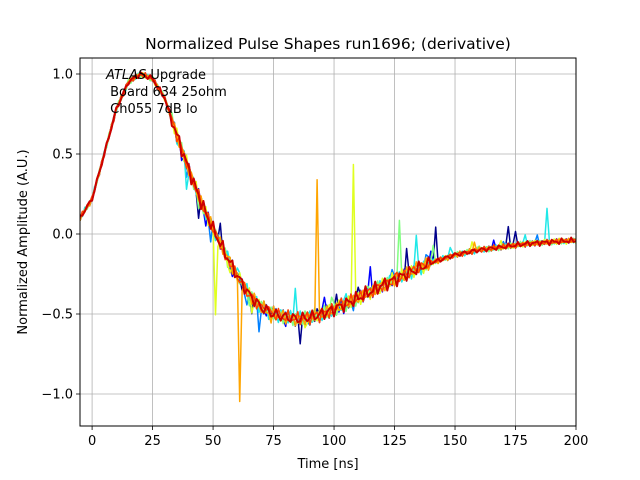 The height and width of the screenshot is (480, 640). Describe the element at coordinates (213, 441) in the screenshot. I see `x-tick-label: 50` at that location.